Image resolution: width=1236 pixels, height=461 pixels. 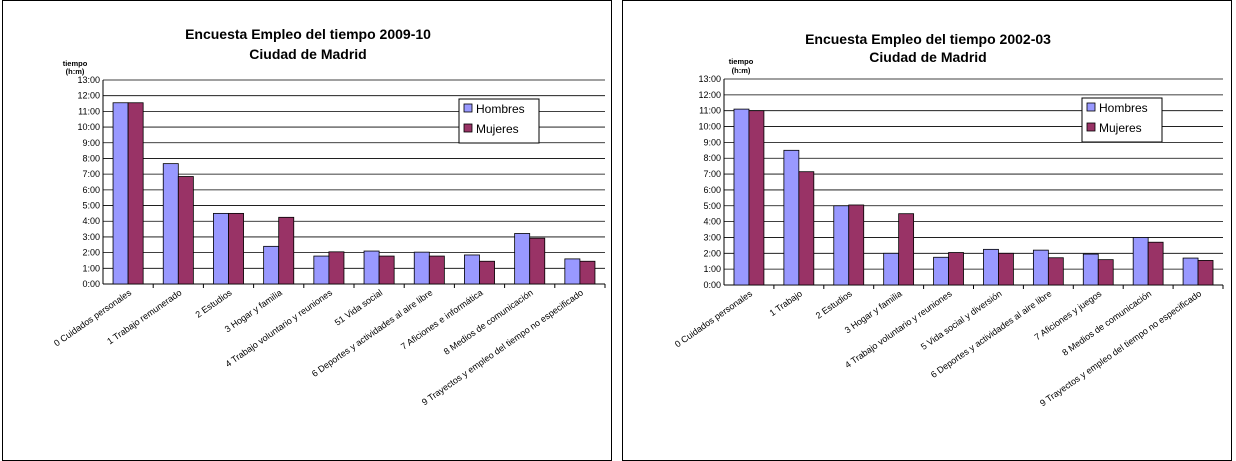 What do you see at coordinates (442, 319) in the screenshot?
I see `x-category-label: 7 Aficiones e informática` at bounding box center [442, 319].